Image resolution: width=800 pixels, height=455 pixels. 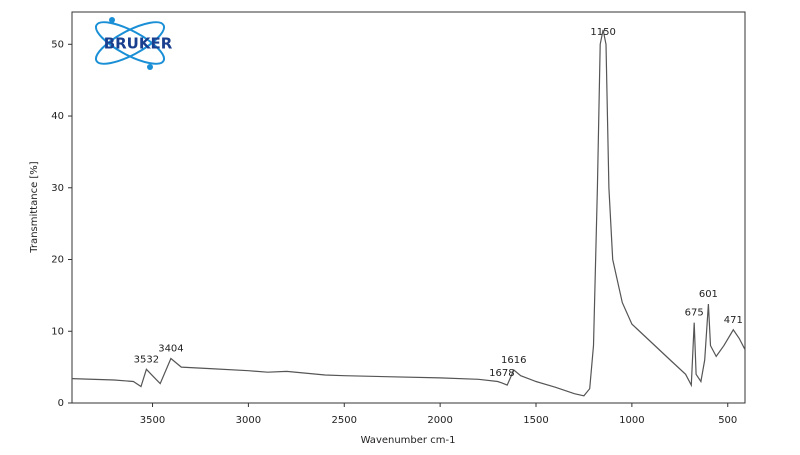 I want to click on x-tick-label: 1500, so click(x=535, y=420).